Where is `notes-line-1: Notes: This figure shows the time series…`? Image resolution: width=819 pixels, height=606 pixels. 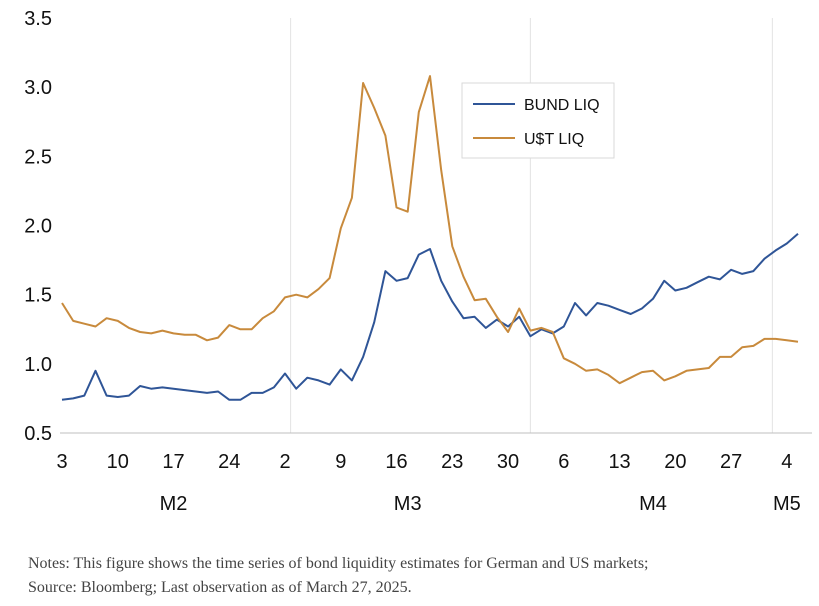
notes-line-1: Notes: This figure shows the time series… is located at coordinates (338, 563).